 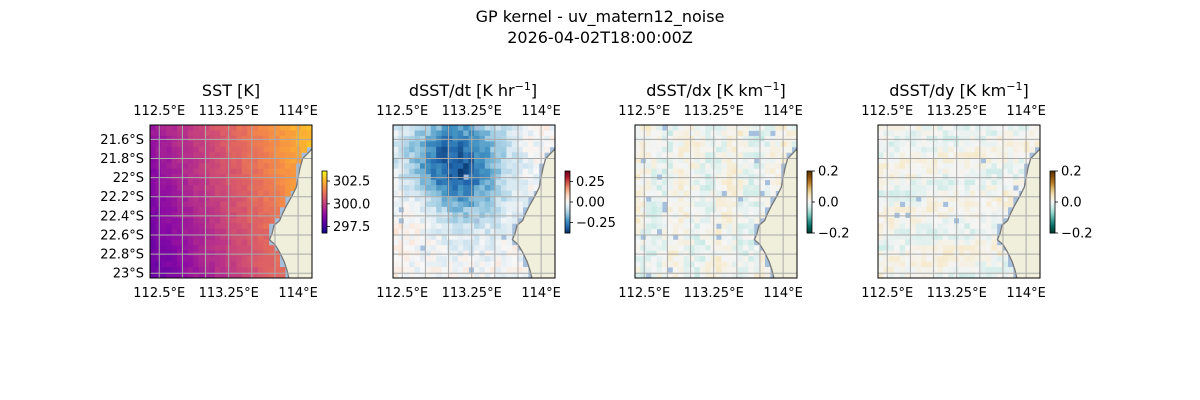 What do you see at coordinates (541, 111) in the screenshot?
I see `lon-tick-label-top: 114°E` at bounding box center [541, 111].